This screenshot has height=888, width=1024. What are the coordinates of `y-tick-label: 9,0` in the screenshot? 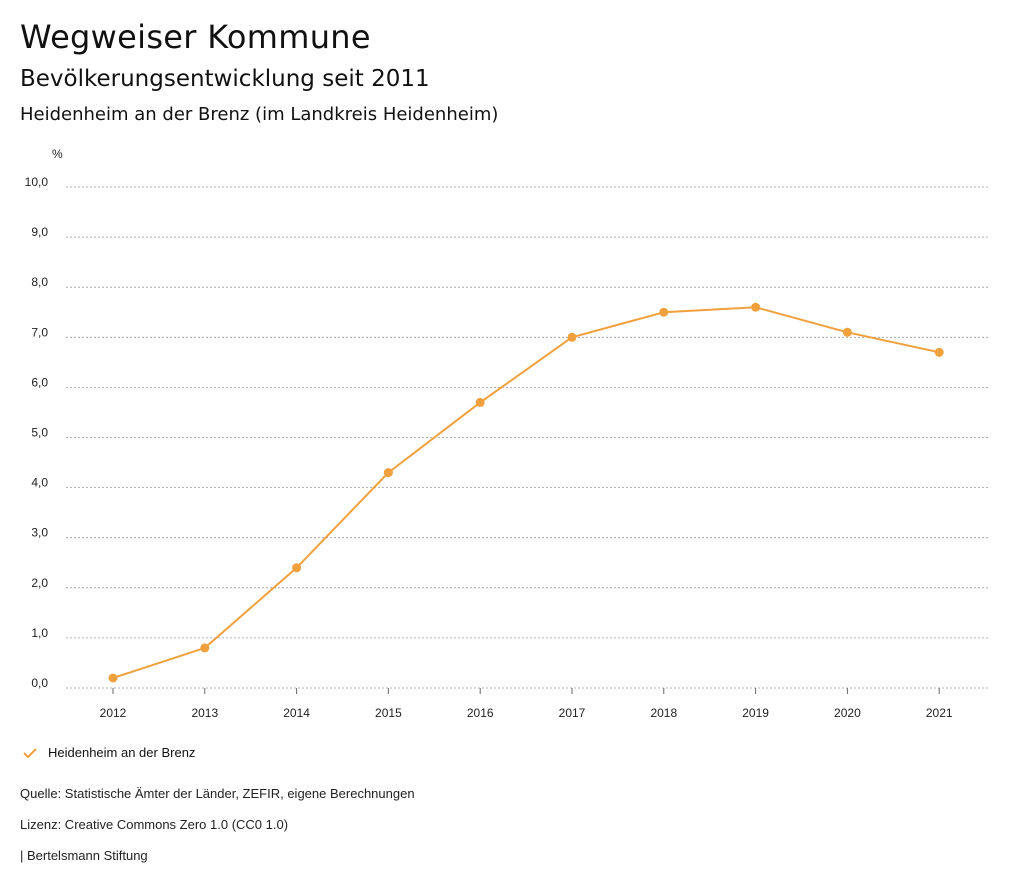 It's located at (39, 232).